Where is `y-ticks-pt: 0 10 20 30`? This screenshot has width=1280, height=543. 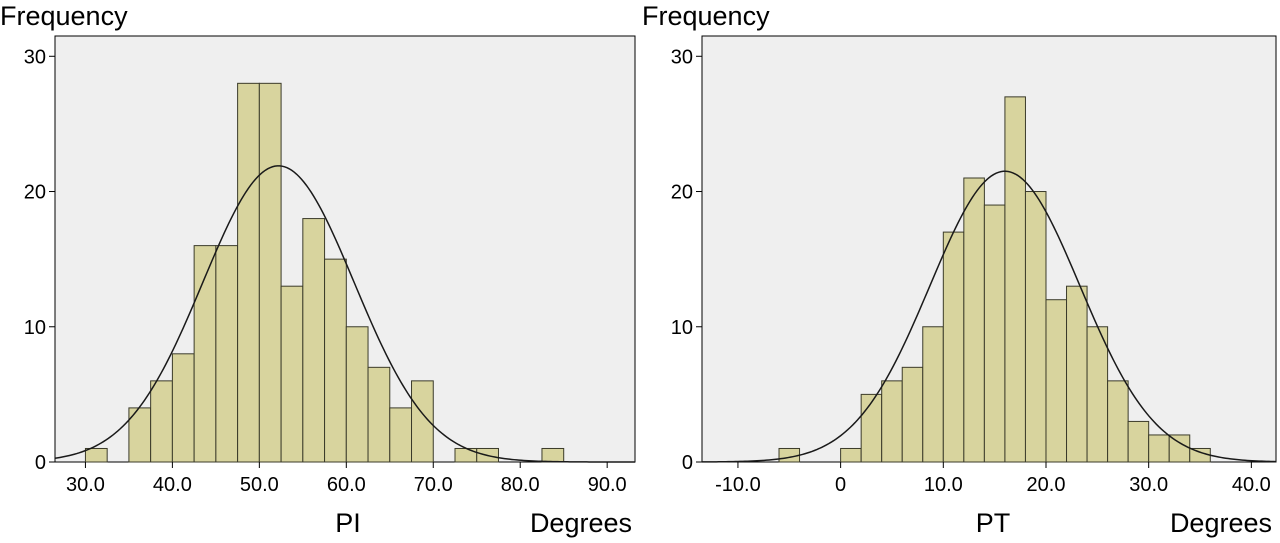 y-ticks-pt: 0 10 20 30 is located at coordinates (686, 260).